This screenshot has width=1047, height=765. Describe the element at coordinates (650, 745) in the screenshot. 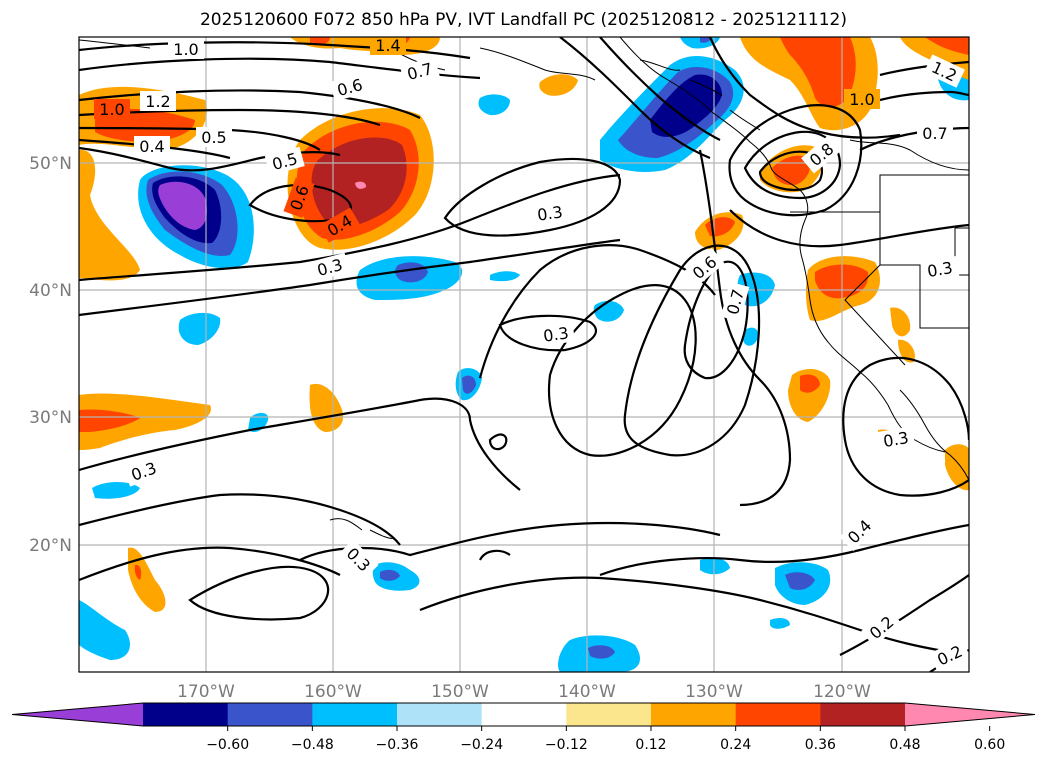

I see `colorbar-tick-label: 0.12` at that location.